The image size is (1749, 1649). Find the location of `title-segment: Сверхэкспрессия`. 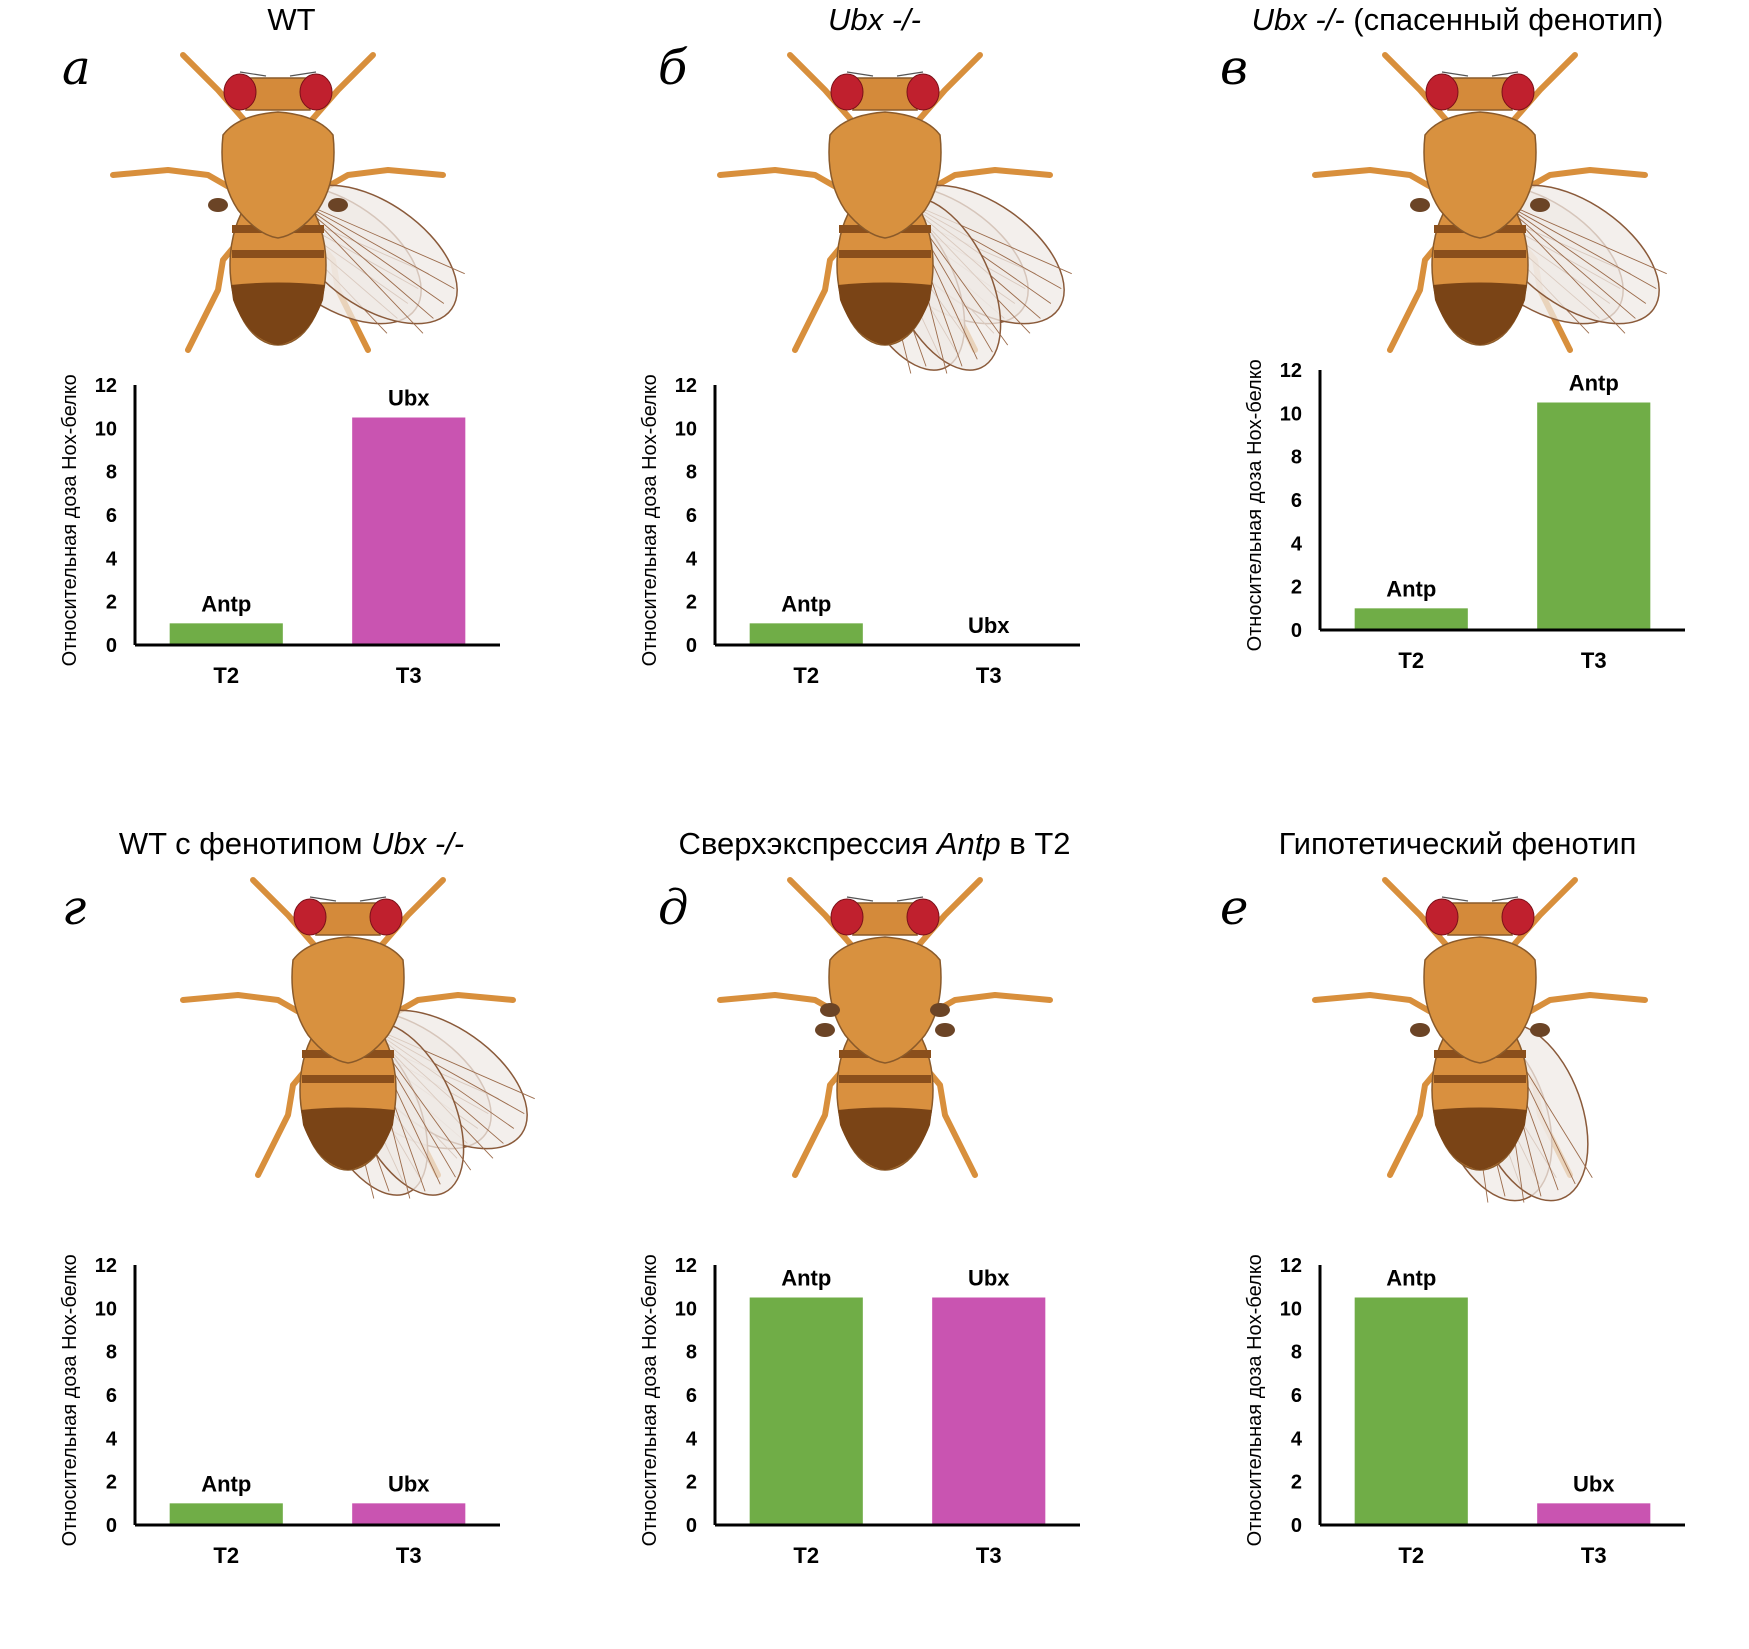

title-segment: Сверхэкспрессия is located at coordinates (807, 843).